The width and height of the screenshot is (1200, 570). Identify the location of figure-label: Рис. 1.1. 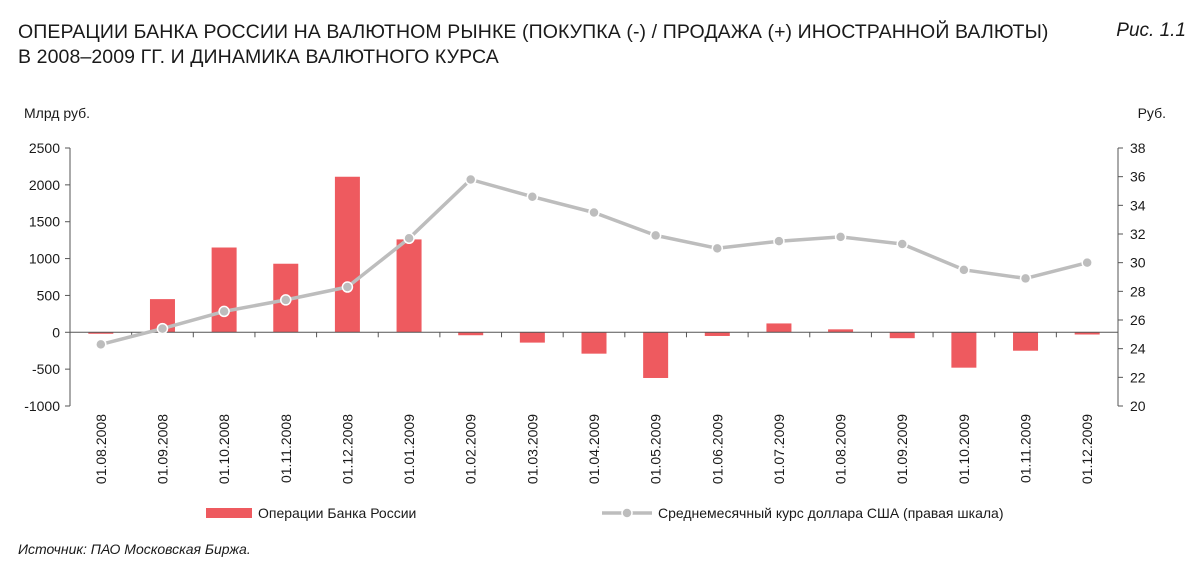
(1151, 30).